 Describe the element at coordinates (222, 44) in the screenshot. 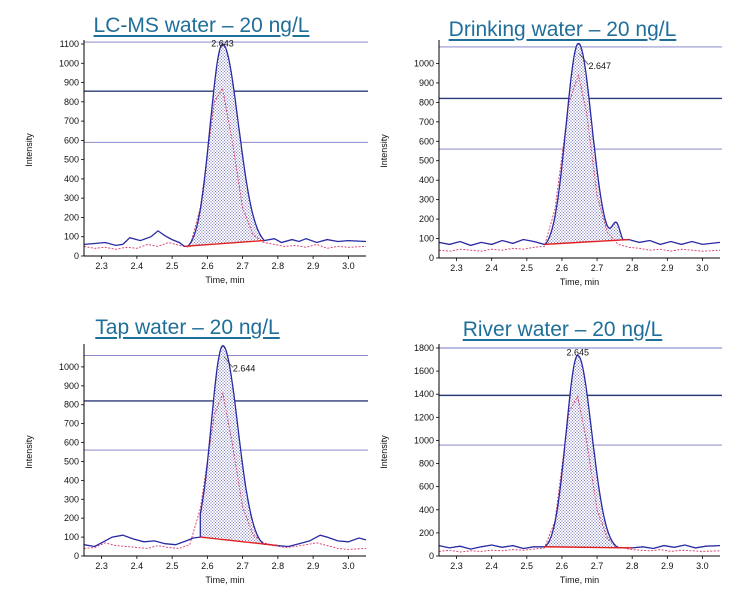

I see `peak-label: 2.643` at that location.